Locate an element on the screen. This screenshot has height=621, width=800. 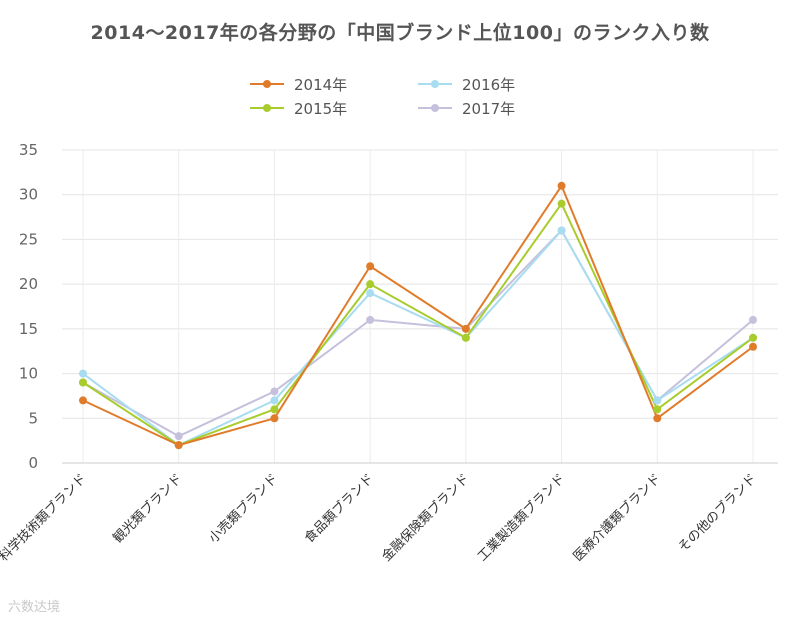
y-tick-label: 10 is located at coordinates (28, 374).